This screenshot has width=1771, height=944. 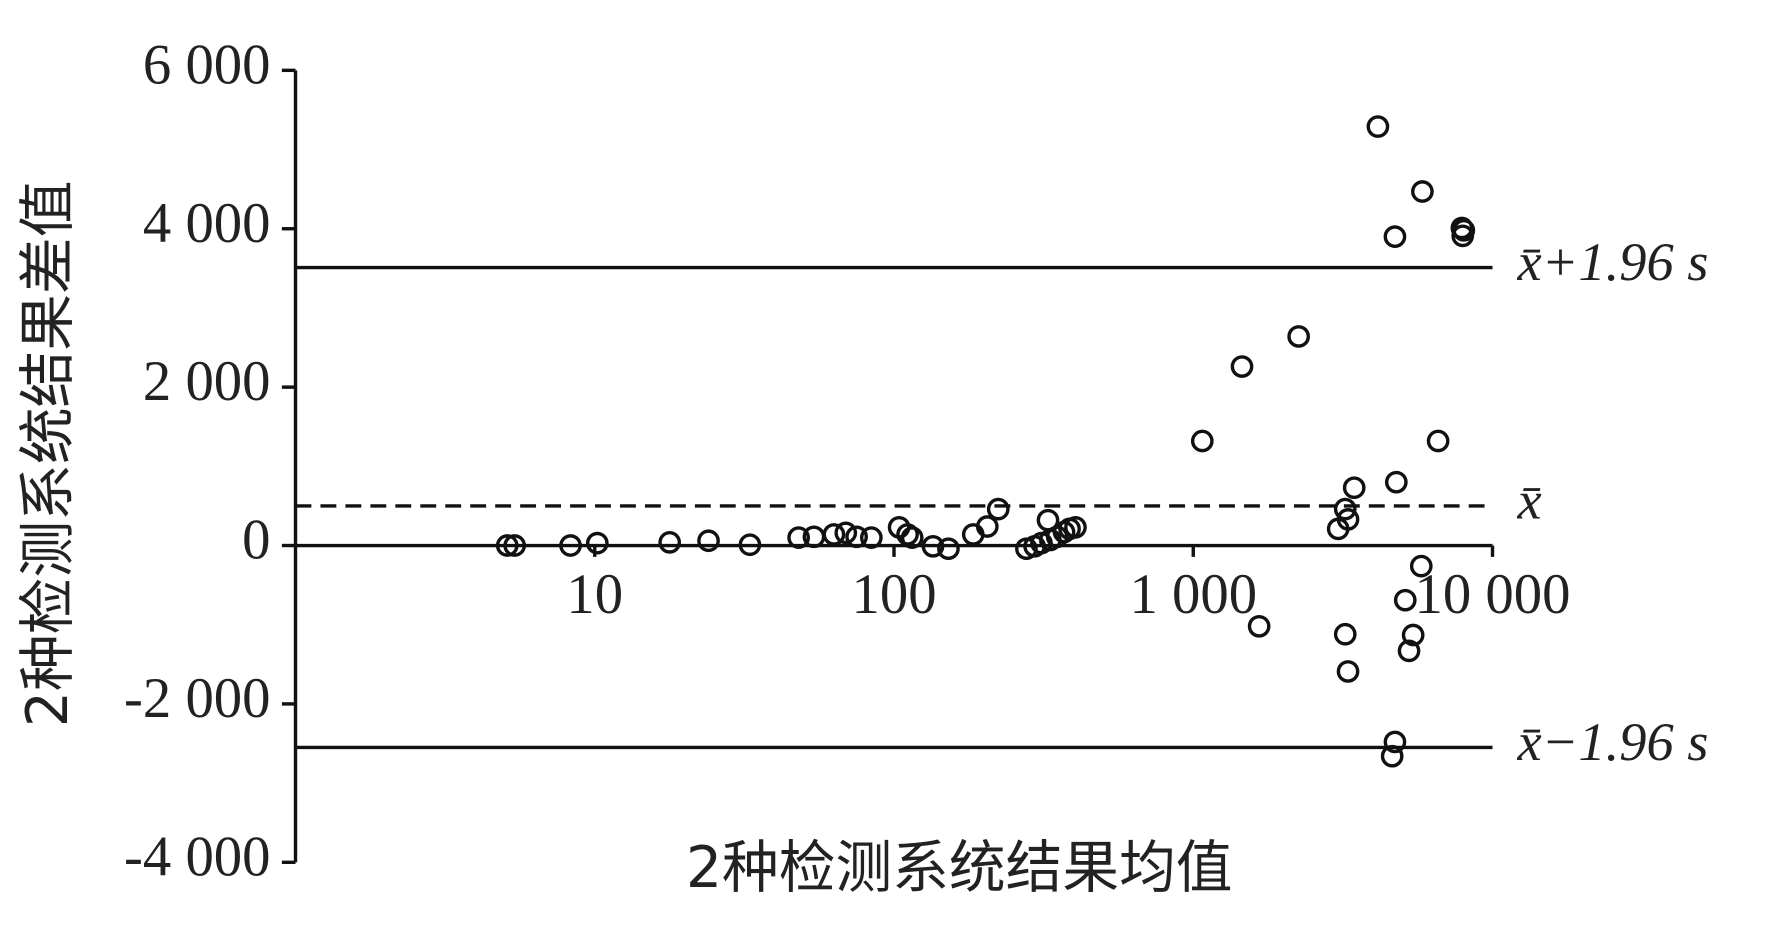 I want to click on y-tick-label: -4 000, so click(x=197, y=856).